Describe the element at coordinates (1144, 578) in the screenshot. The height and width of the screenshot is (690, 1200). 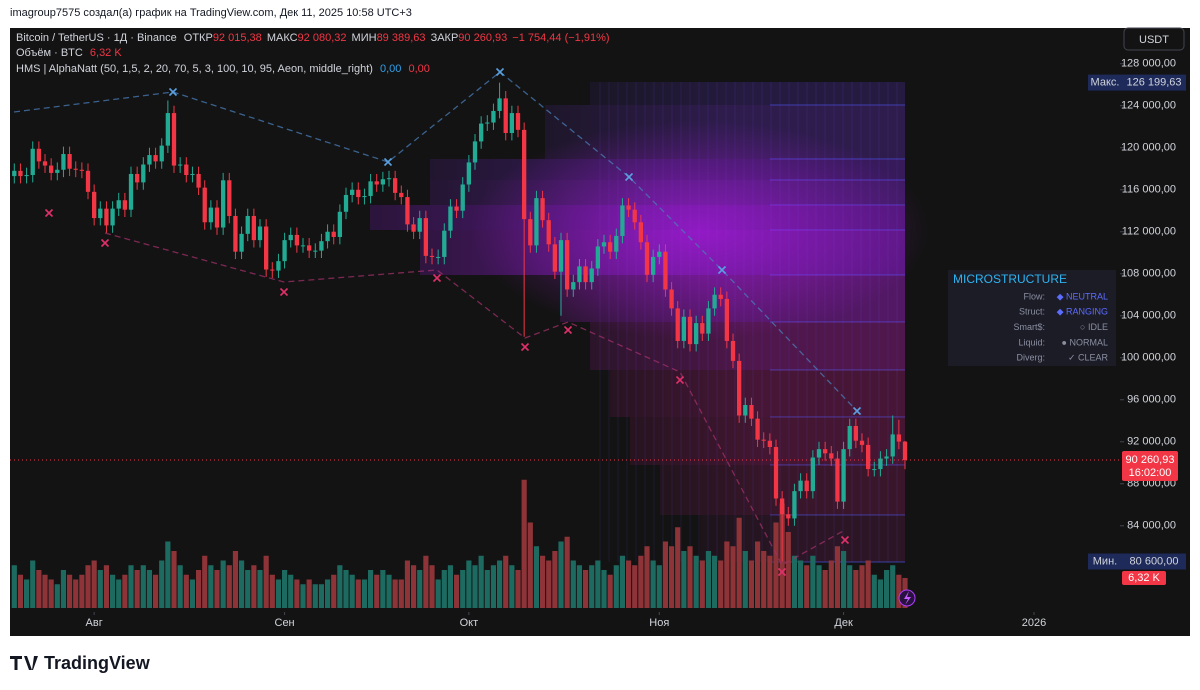
I see `volume-tag-label: 6,32 K` at that location.